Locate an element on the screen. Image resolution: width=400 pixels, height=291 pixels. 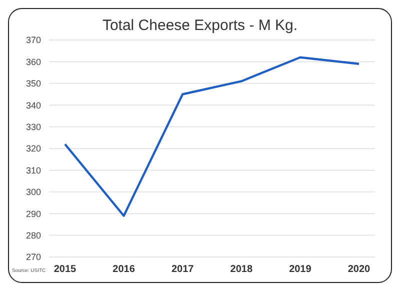
y-tick-label: 280 is located at coordinates (33, 235).